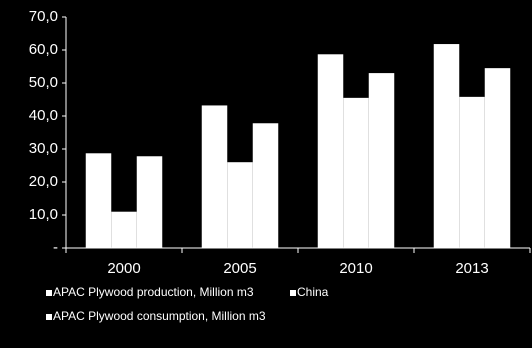 The height and width of the screenshot is (348, 532). I want to click on x-tick-label: 2013, so click(471, 268).